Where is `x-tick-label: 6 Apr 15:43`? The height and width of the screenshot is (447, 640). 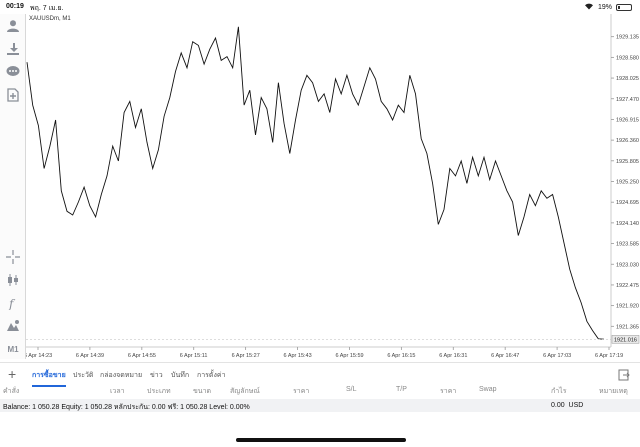 x-tick-label: 6 Apr 15:43 is located at coordinates (298, 356).